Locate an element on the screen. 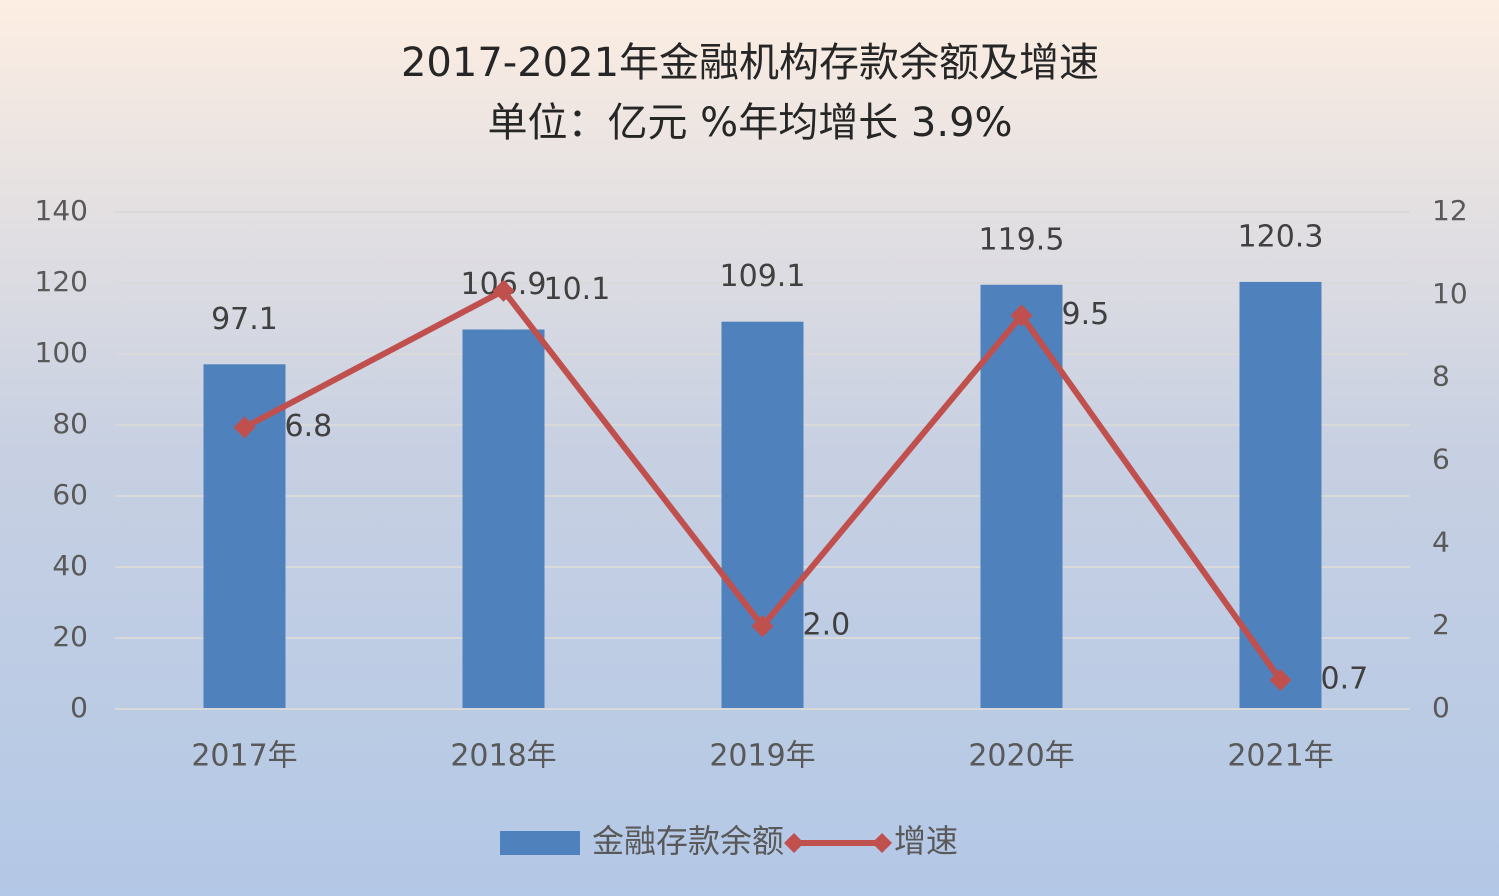  bar-value-label: 97.1 is located at coordinates (244, 319).